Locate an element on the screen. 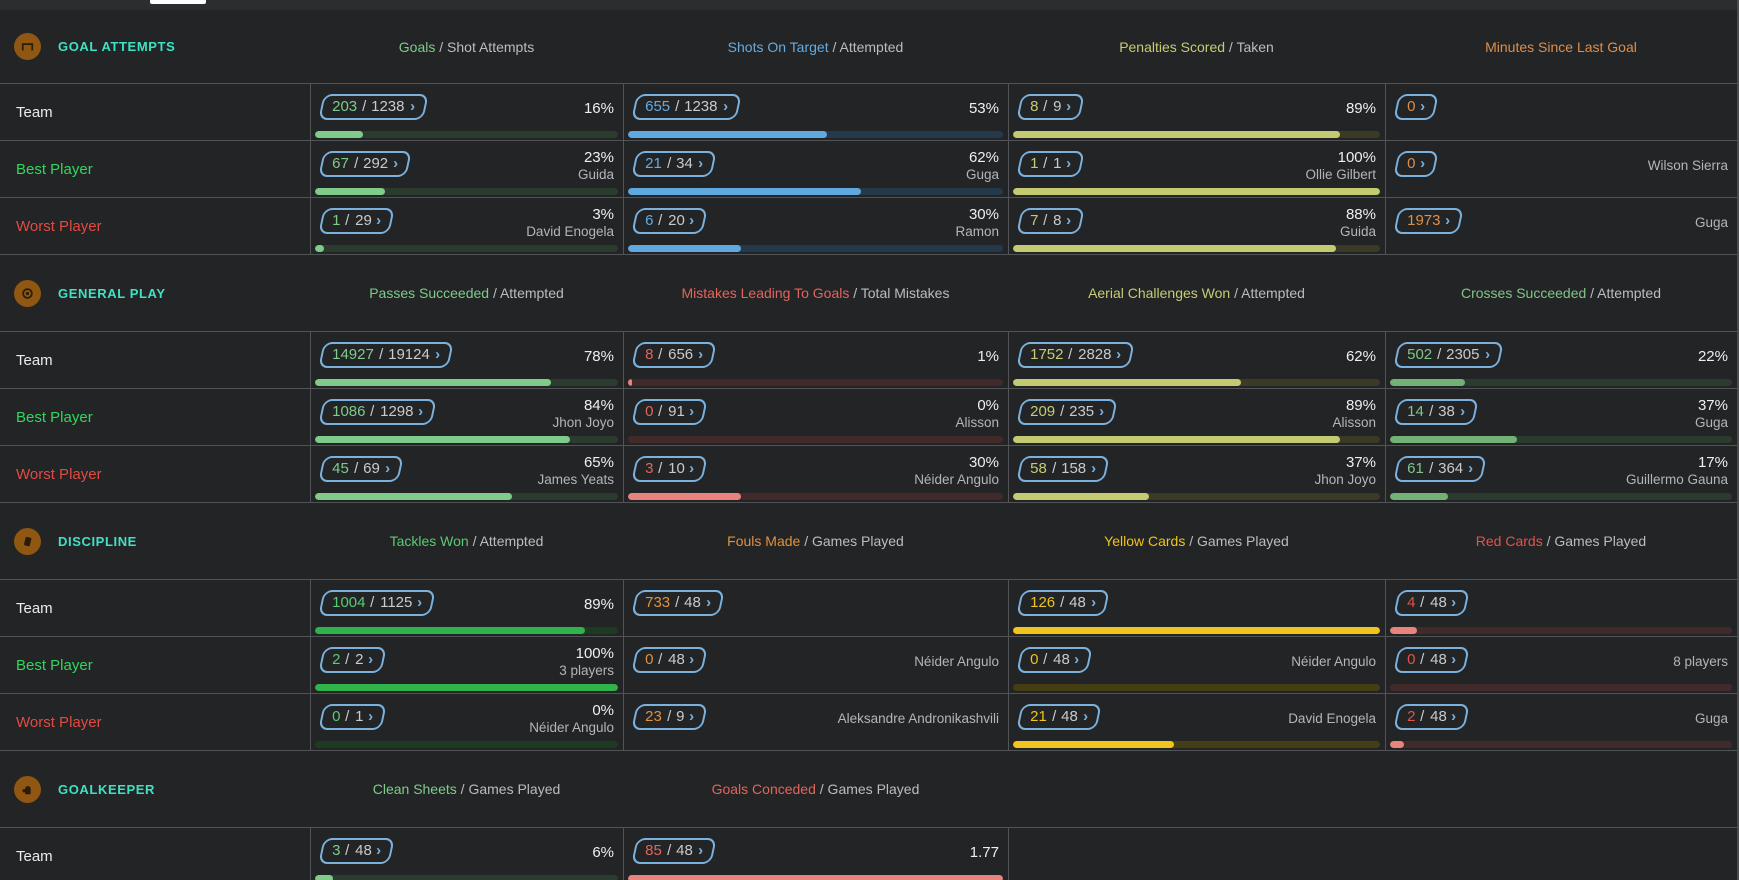 This screenshot has width=1739, height=880. stat-value: 8 is located at coordinates (649, 354).